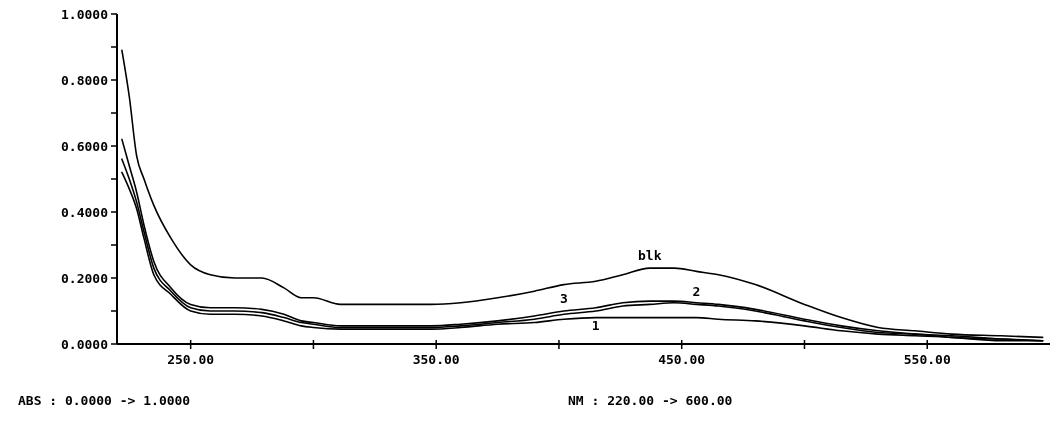 Image resolution: width=1064 pixels, height=423 pixels. I want to click on y-tick-label: 0.6000, so click(85, 146).